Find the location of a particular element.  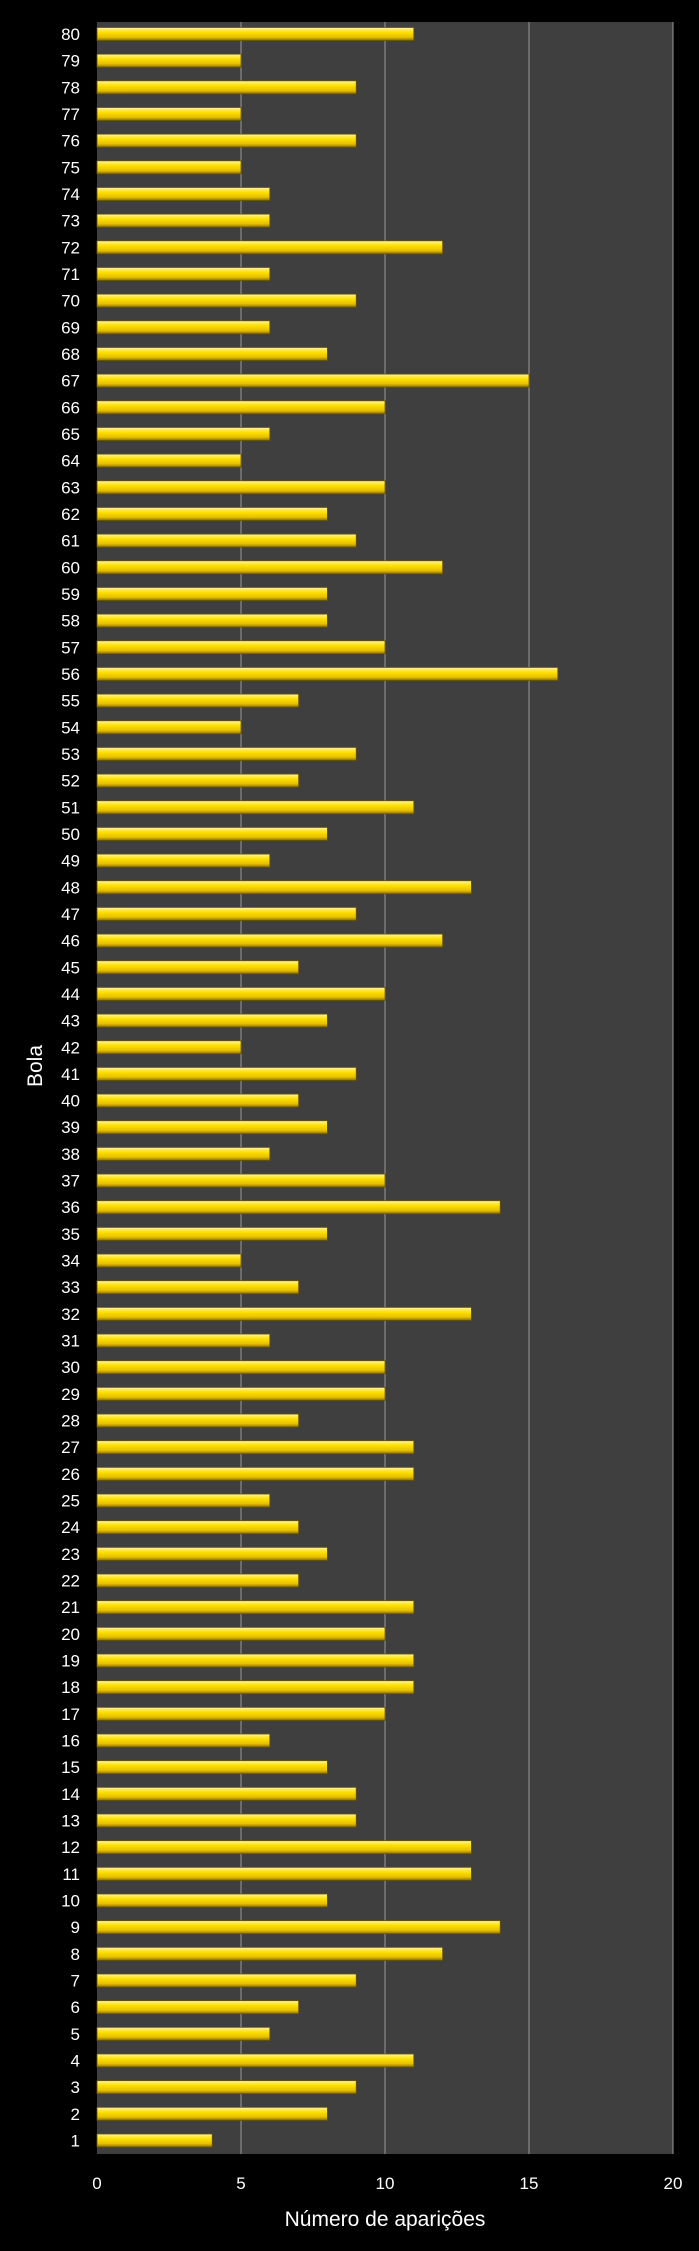

y-tick-label: 16 is located at coordinates (70, 1741).